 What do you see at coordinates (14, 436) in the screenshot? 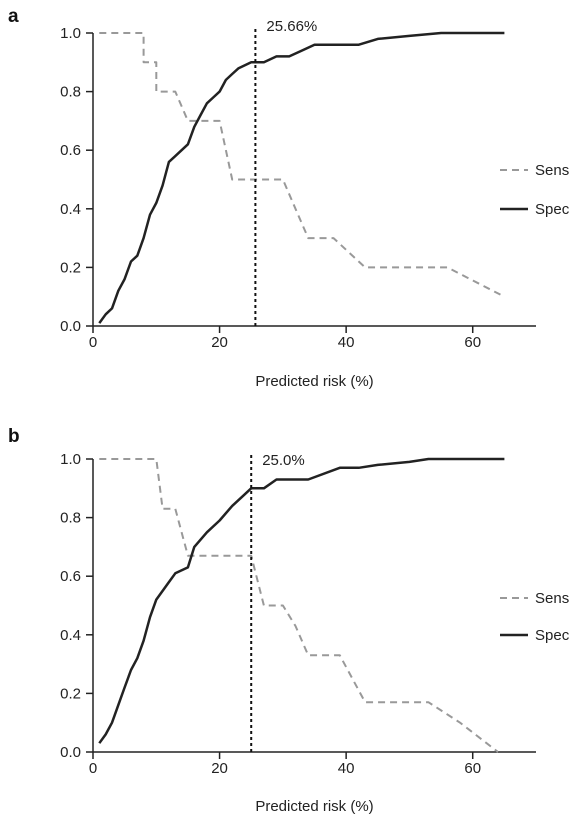
I see `panel-label: b` at bounding box center [14, 436].